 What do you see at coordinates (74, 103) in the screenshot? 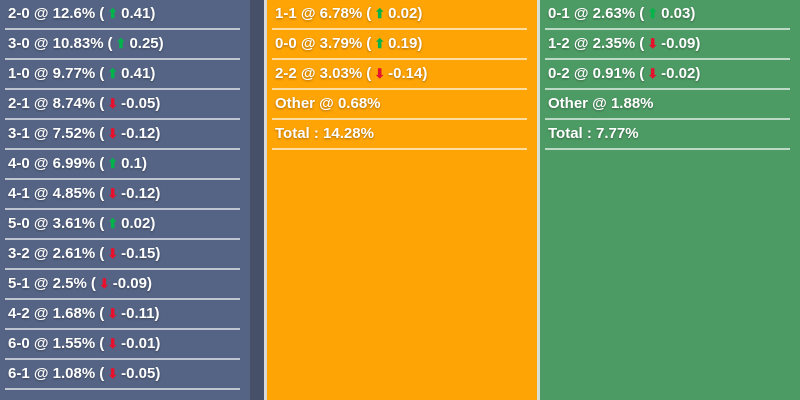
I see `probability-value: 8.74%` at bounding box center [74, 103].